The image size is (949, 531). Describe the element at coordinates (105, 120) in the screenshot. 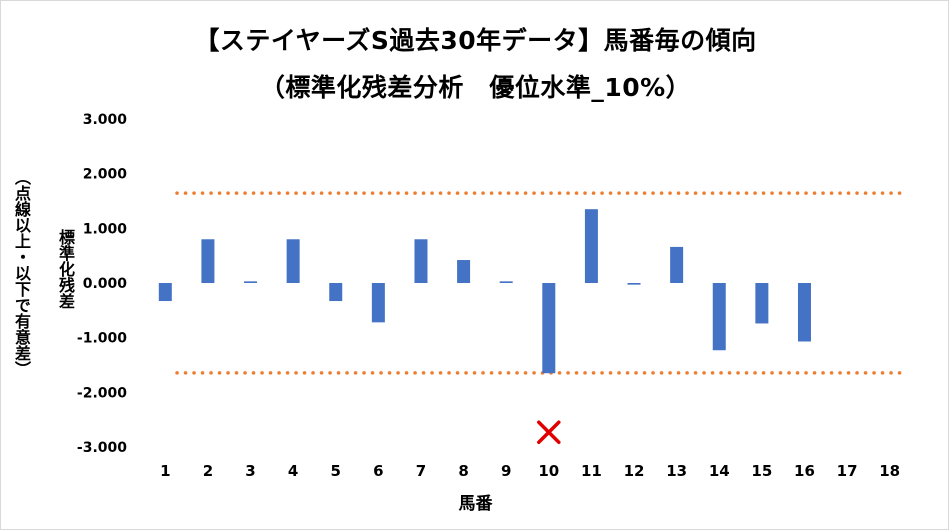

I see `y-tick-label: 3.000` at that location.